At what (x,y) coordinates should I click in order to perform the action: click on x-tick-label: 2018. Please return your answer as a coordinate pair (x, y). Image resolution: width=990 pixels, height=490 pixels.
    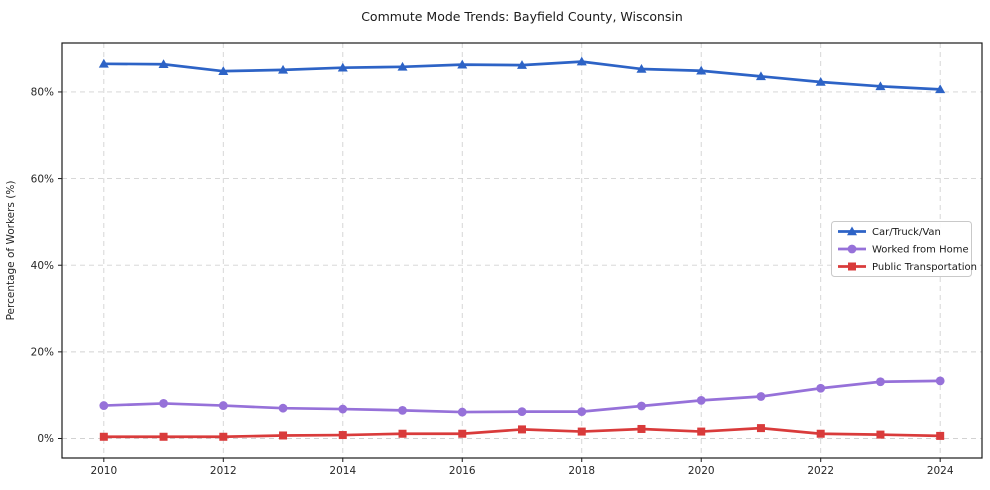
    Looking at the image, I should click on (581, 471).